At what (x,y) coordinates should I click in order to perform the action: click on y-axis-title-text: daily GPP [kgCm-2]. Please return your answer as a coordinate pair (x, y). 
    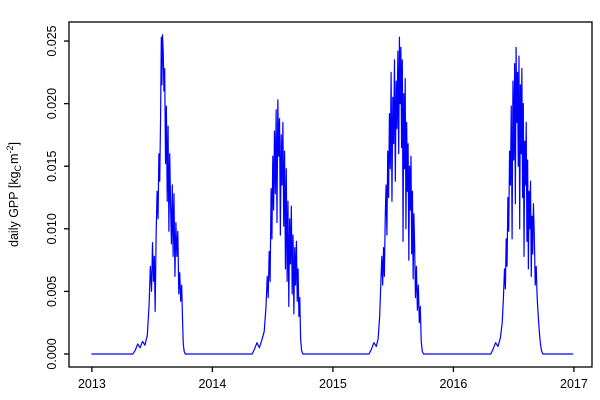
    Looking at the image, I should click on (14, 194).